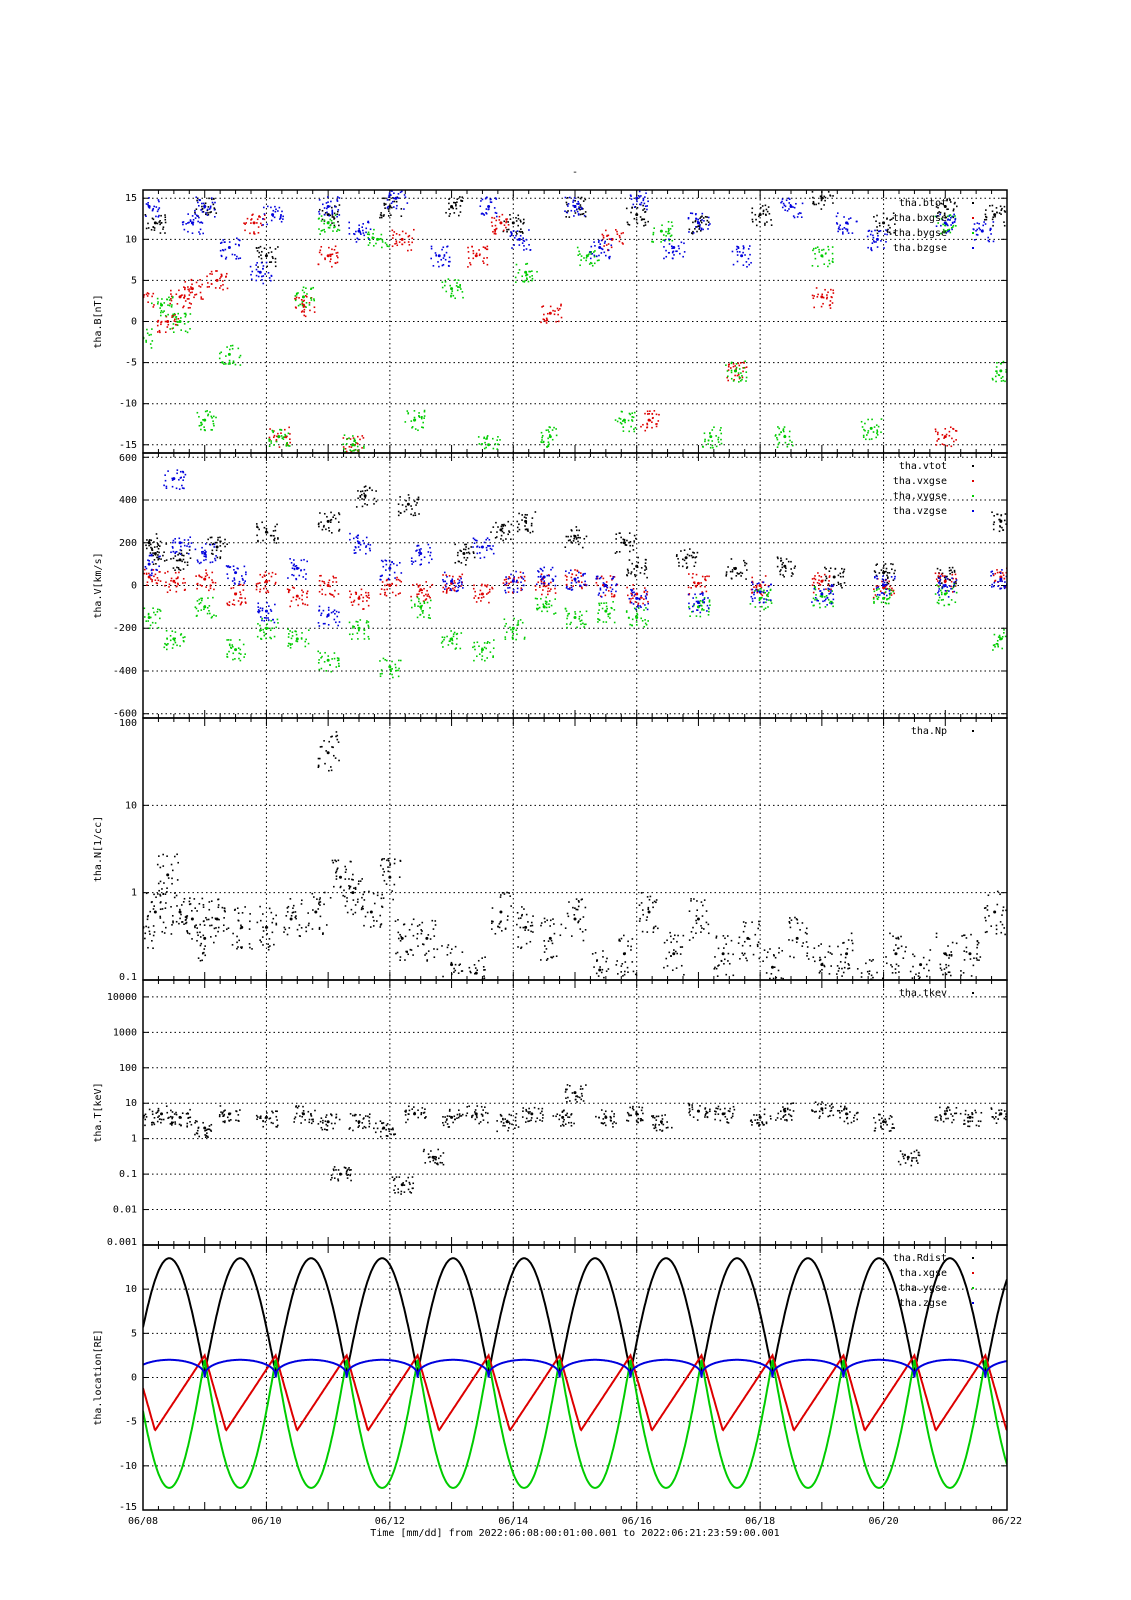  I want to click on y-tick-label: -5, so click(131, 363).